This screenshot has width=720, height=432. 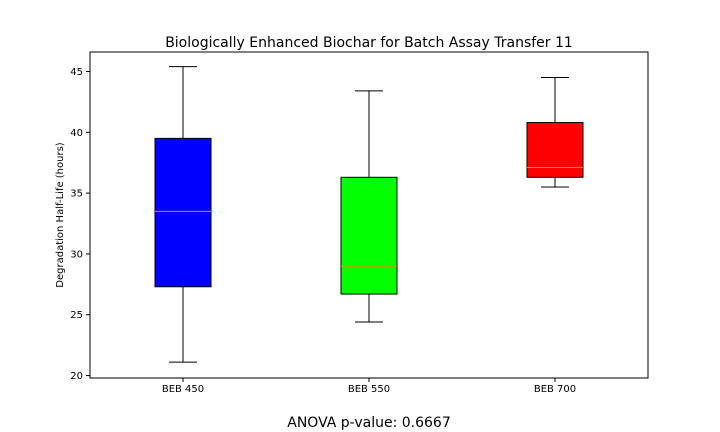 What do you see at coordinates (76, 72) in the screenshot?
I see `y-tick-label: 45` at bounding box center [76, 72].